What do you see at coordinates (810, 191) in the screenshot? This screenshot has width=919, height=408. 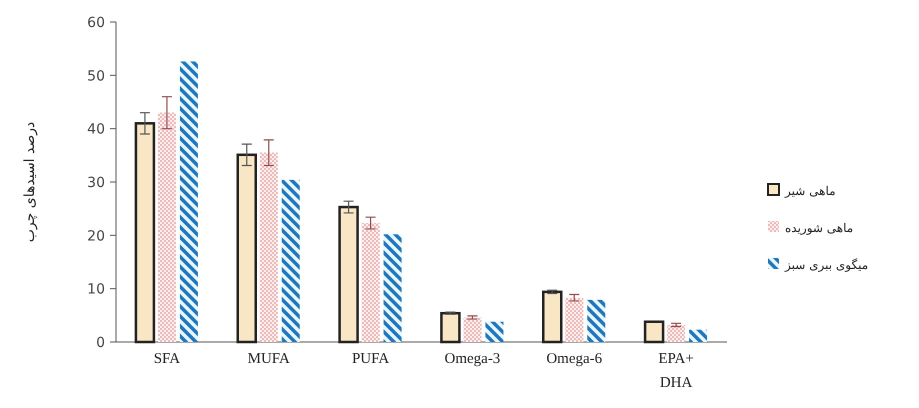 I see `legend-label: ماهی شیر` at bounding box center [810, 191].